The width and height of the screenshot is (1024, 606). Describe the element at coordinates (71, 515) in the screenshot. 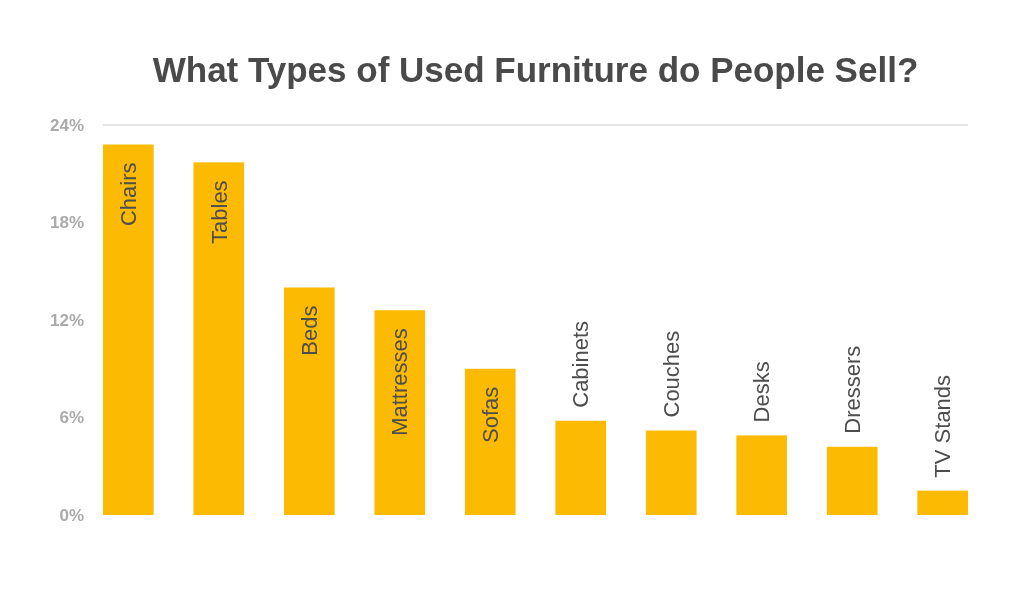

I see `y-tick-label: 0%` at that location.